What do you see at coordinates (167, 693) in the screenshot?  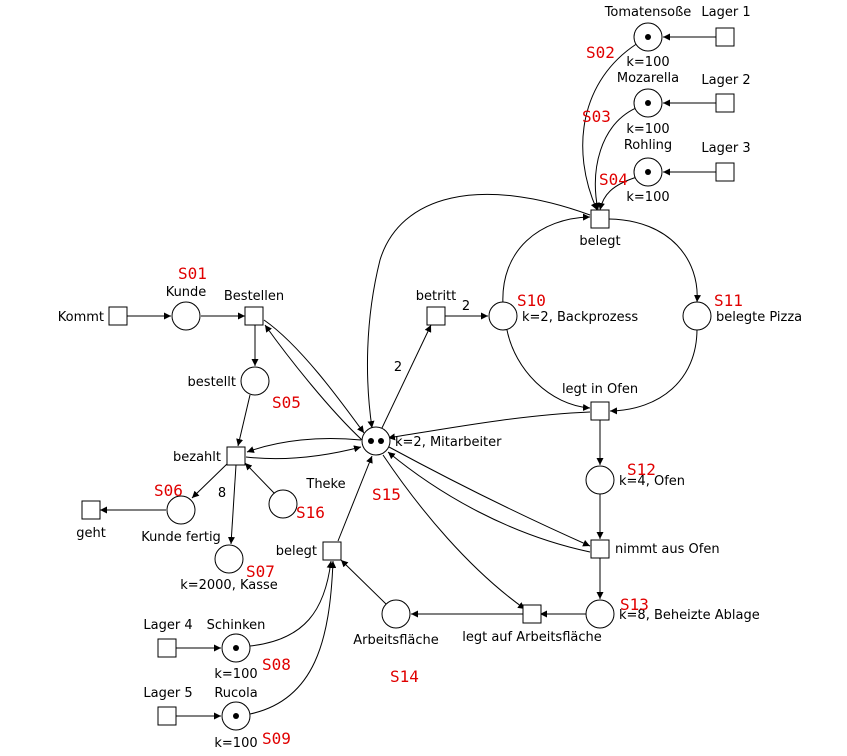 I see `label-lager5: Lager 5` at bounding box center [167, 693].